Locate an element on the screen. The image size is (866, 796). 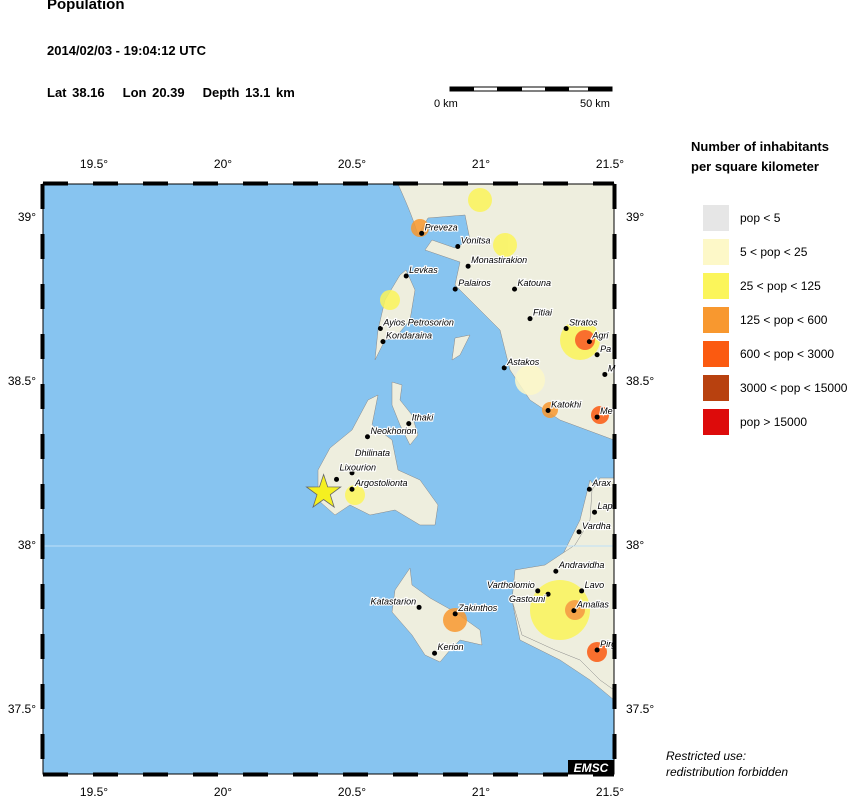
city: Palairos is located at coordinates (472, 284).